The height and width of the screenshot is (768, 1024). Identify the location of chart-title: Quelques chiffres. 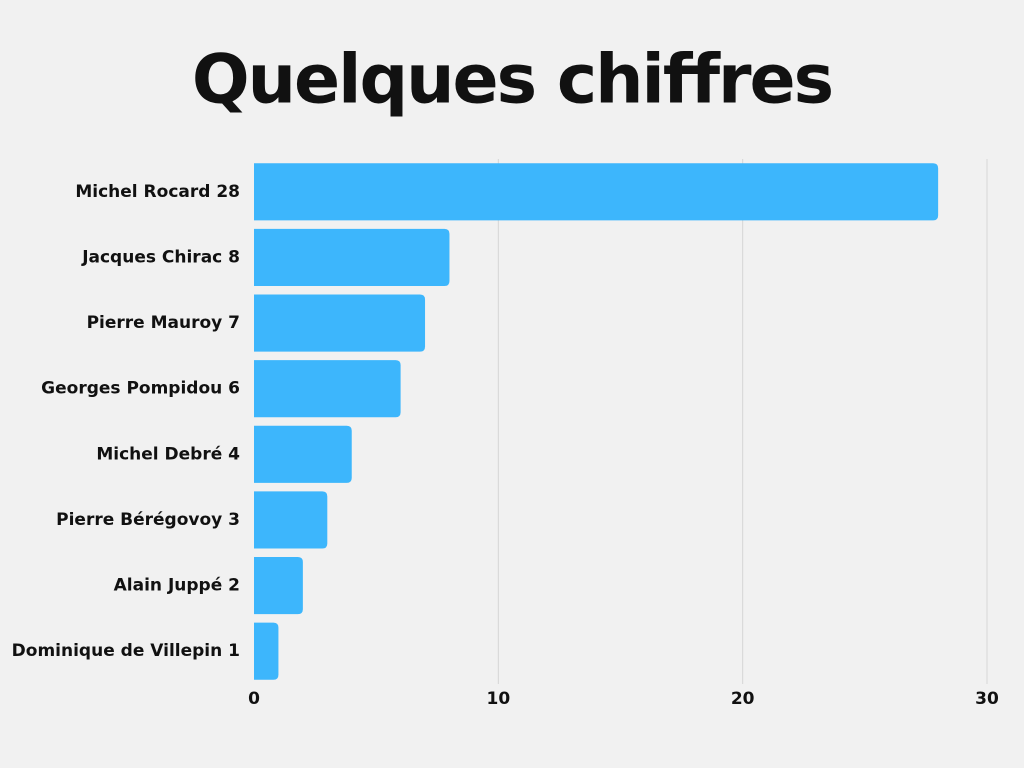
(512, 80).